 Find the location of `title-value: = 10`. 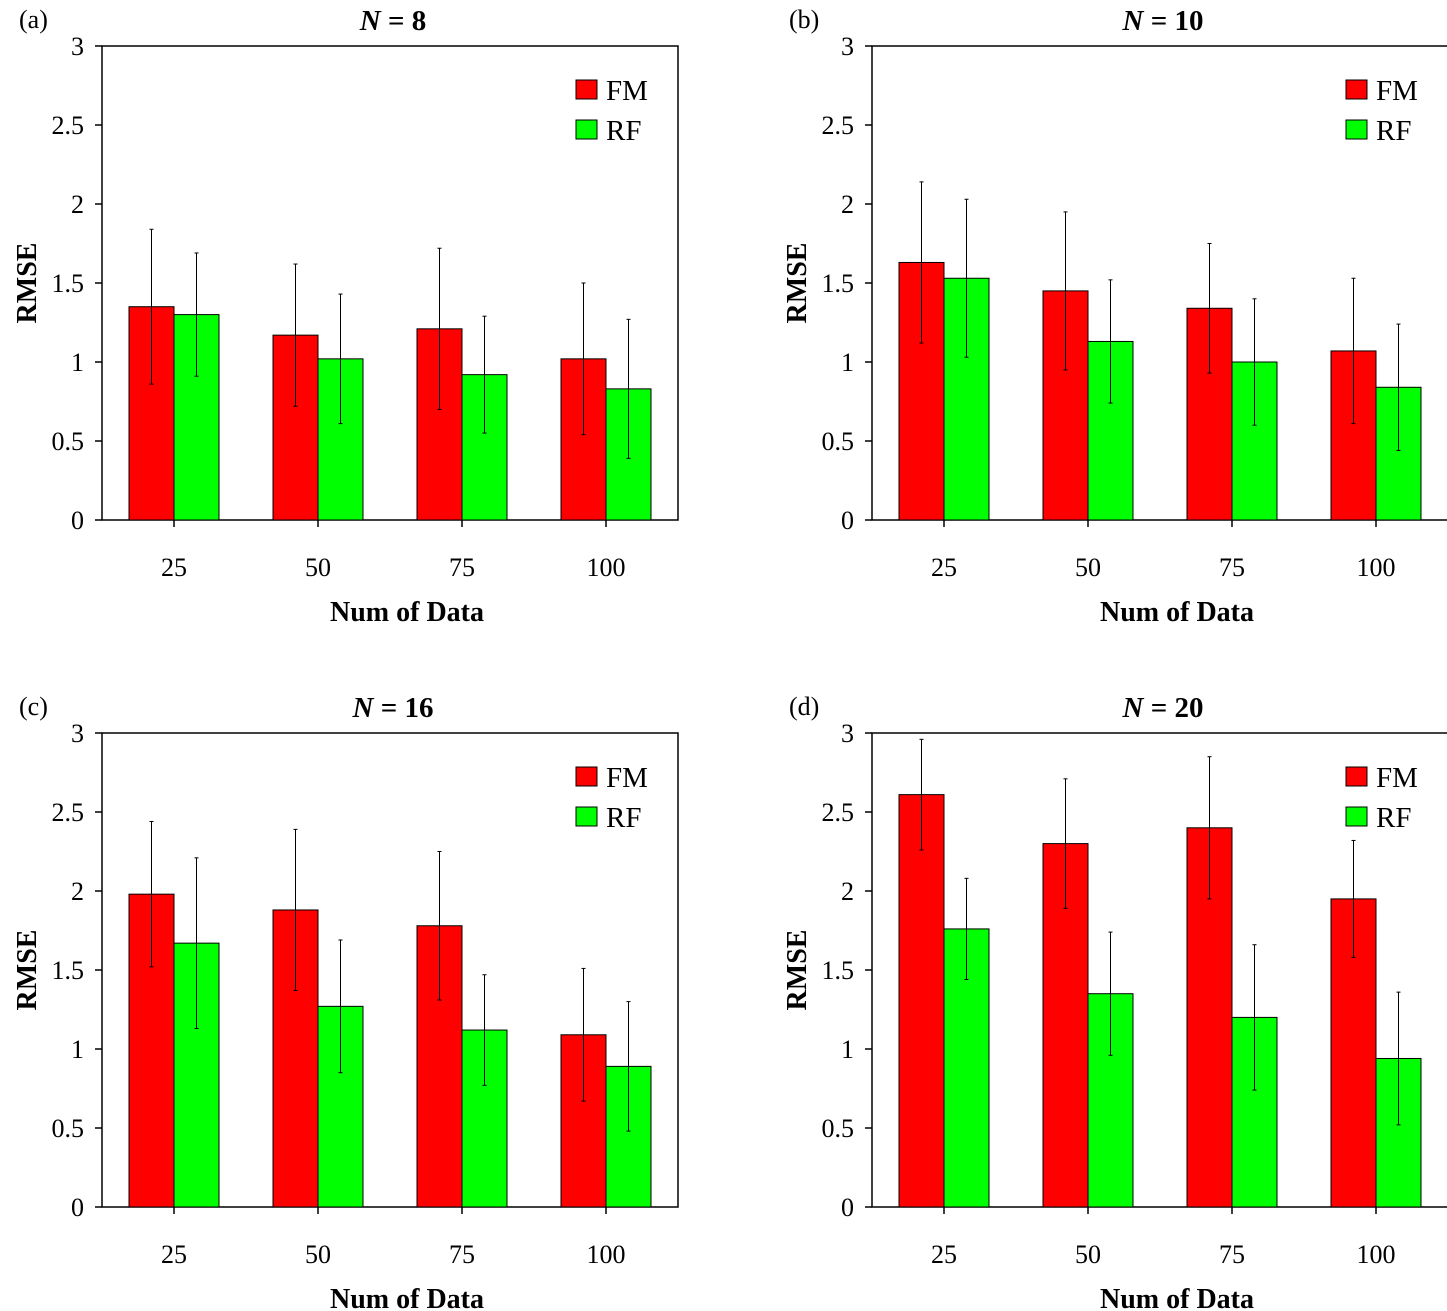

title-value: = 10 is located at coordinates (1173, 21).